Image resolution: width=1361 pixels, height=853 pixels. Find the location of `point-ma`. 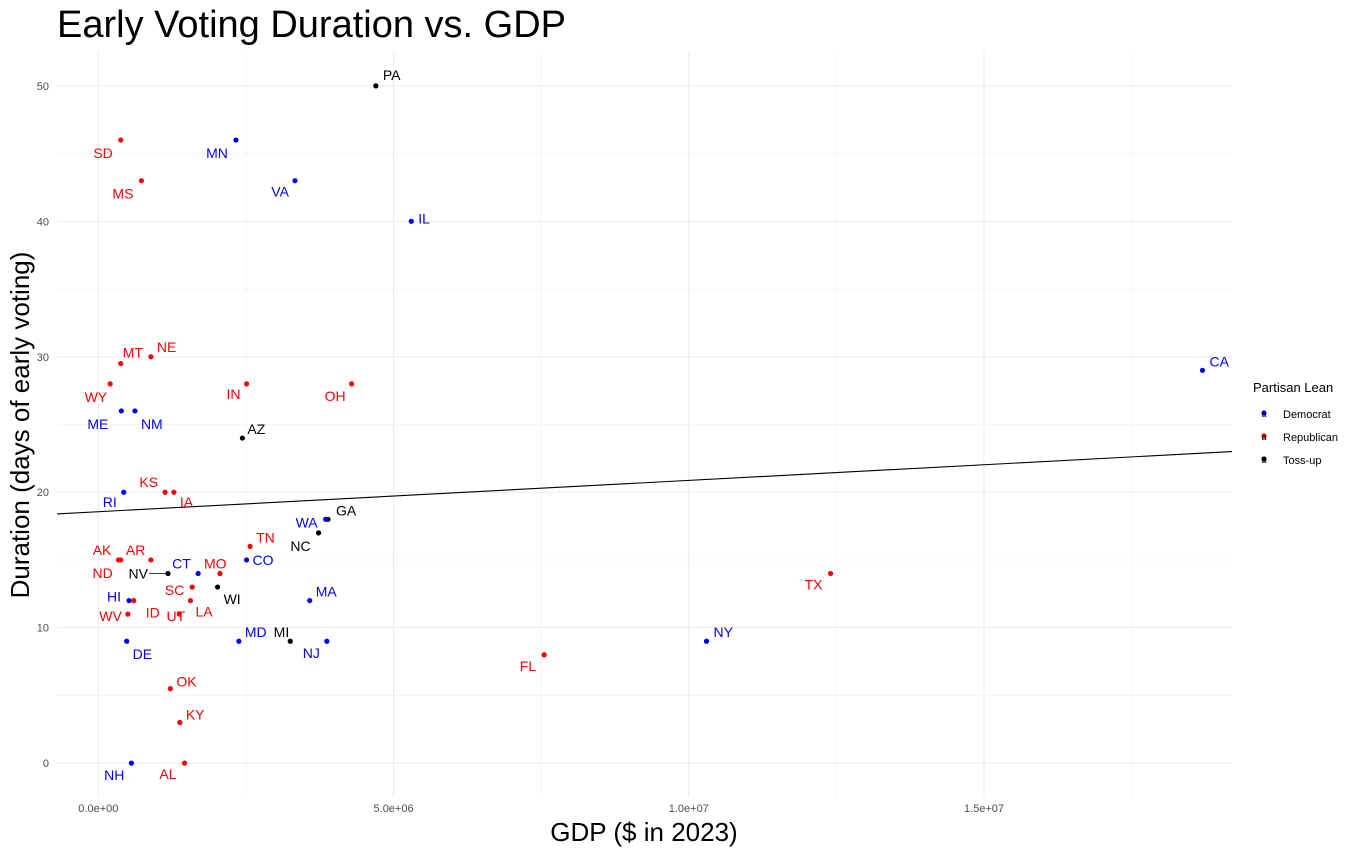

point-ma is located at coordinates (310, 600).